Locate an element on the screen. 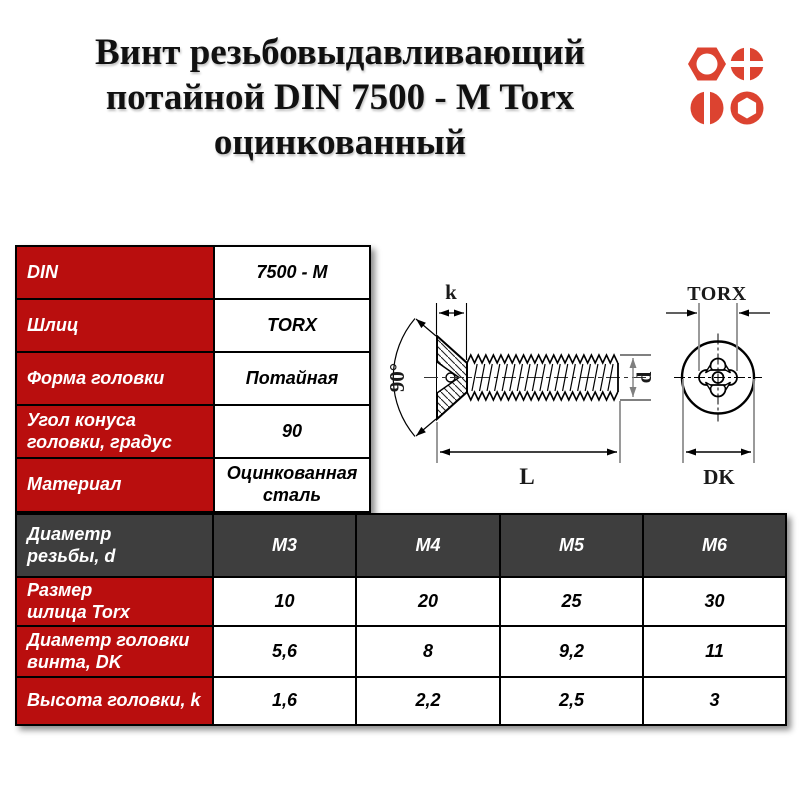 This screenshot has width=800, height=800. size-row-head-height: Высота головки, k 1,6 2,2 2,5 3 is located at coordinates (401, 701).